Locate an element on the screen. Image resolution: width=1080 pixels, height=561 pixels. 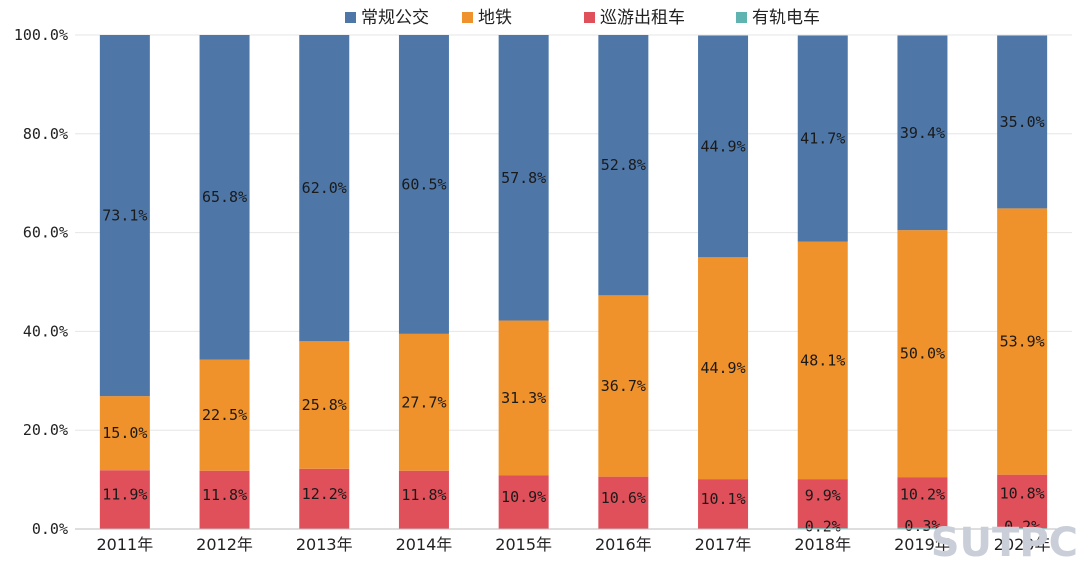
y-tick-label: 60.0% is located at coordinates (45, 233).